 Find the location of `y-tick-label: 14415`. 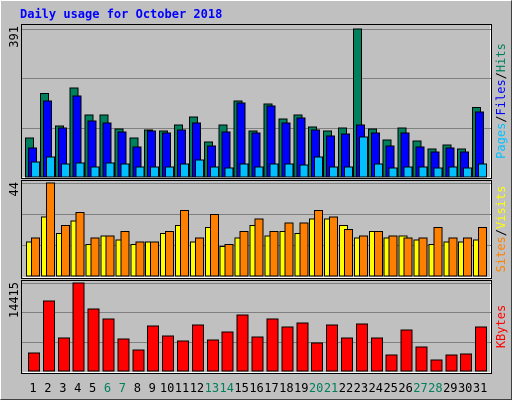

y-tick-label: 14415 is located at coordinates (14, 300).